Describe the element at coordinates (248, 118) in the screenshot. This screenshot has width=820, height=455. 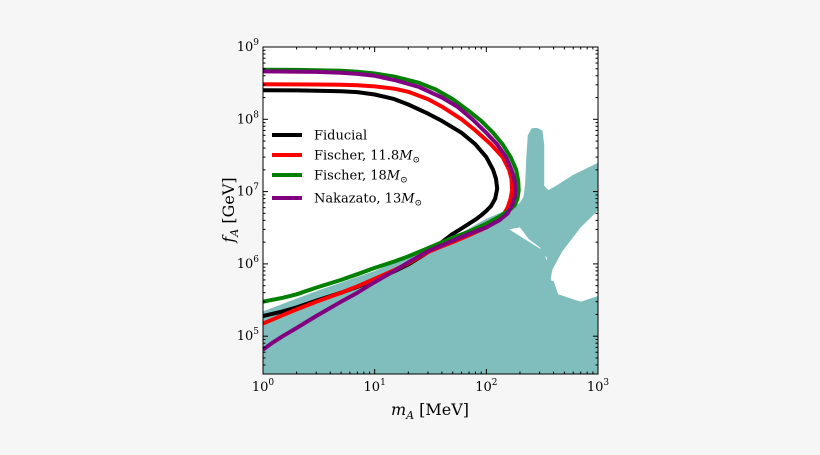
I see `y-tick-label: 108` at that location.